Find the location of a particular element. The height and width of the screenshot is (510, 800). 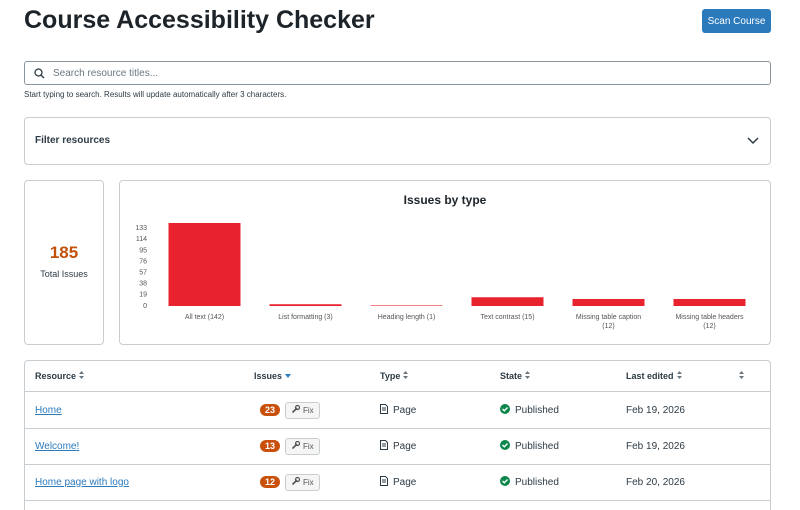

resource-link: Home is located at coordinates (48, 410).